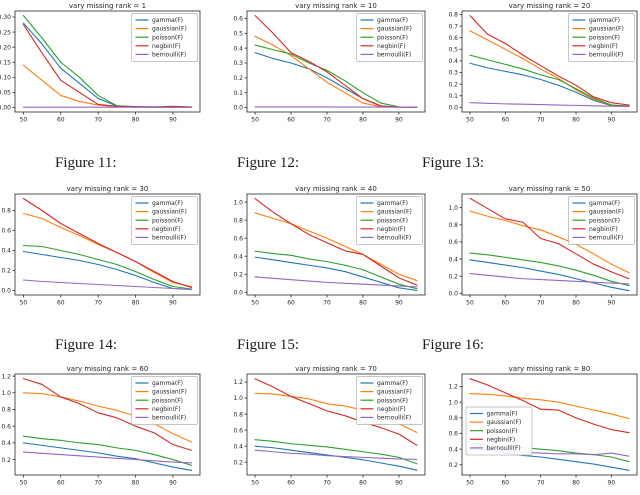  Describe the element at coordinates (336, 369) in the screenshot. I see `chart-title: vary missing rank = 70` at that location.